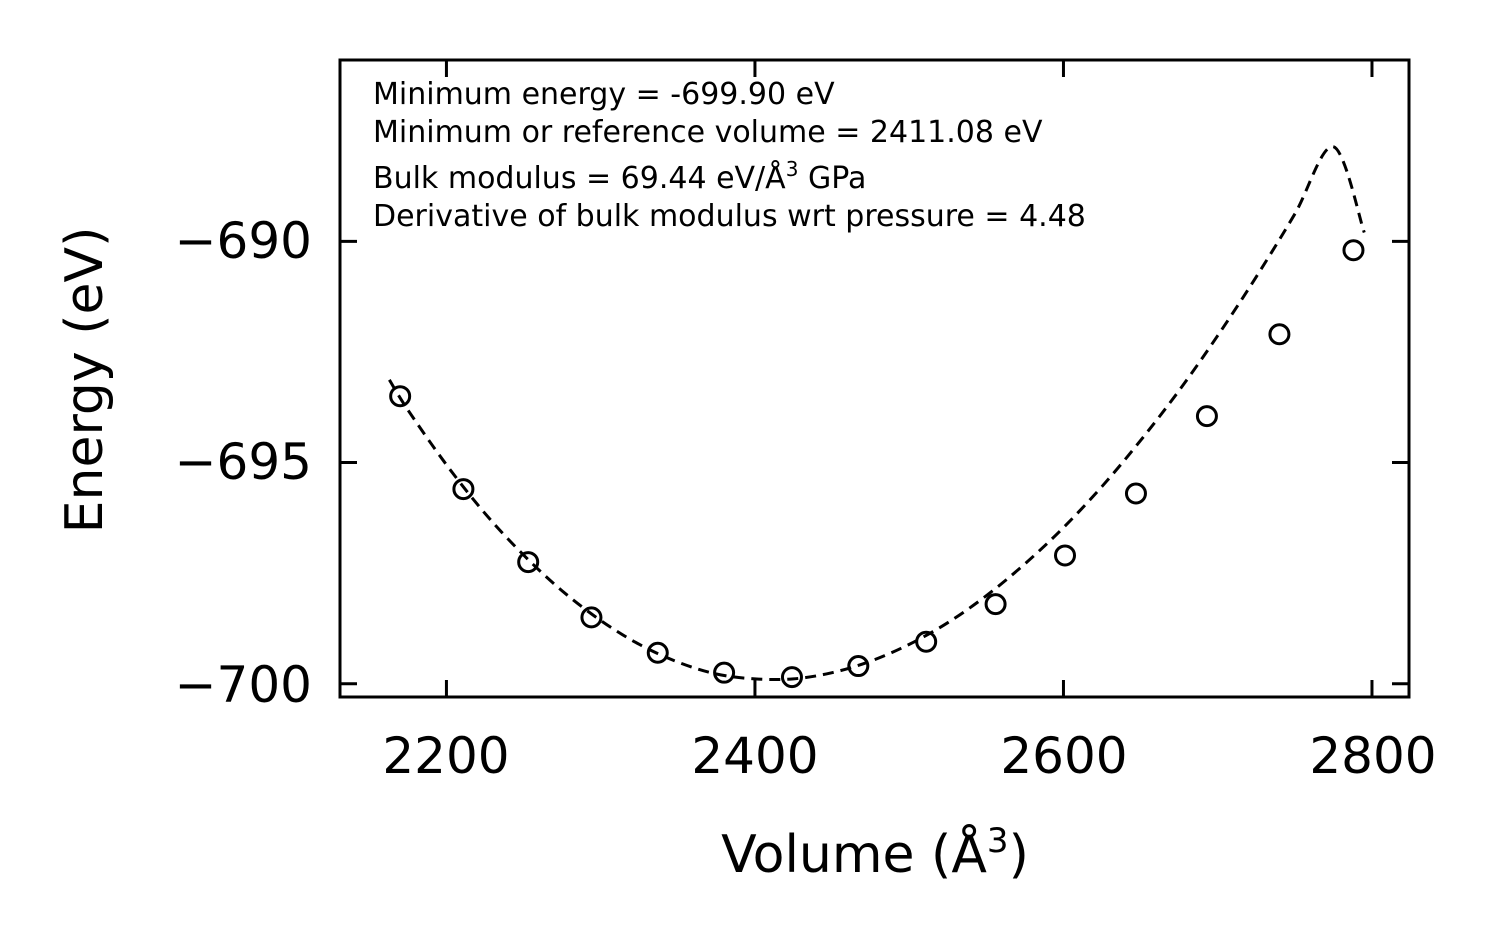  What do you see at coordinates (1063, 756) in the screenshot?
I see `x-tick-label-2600: 2600` at bounding box center [1063, 756].